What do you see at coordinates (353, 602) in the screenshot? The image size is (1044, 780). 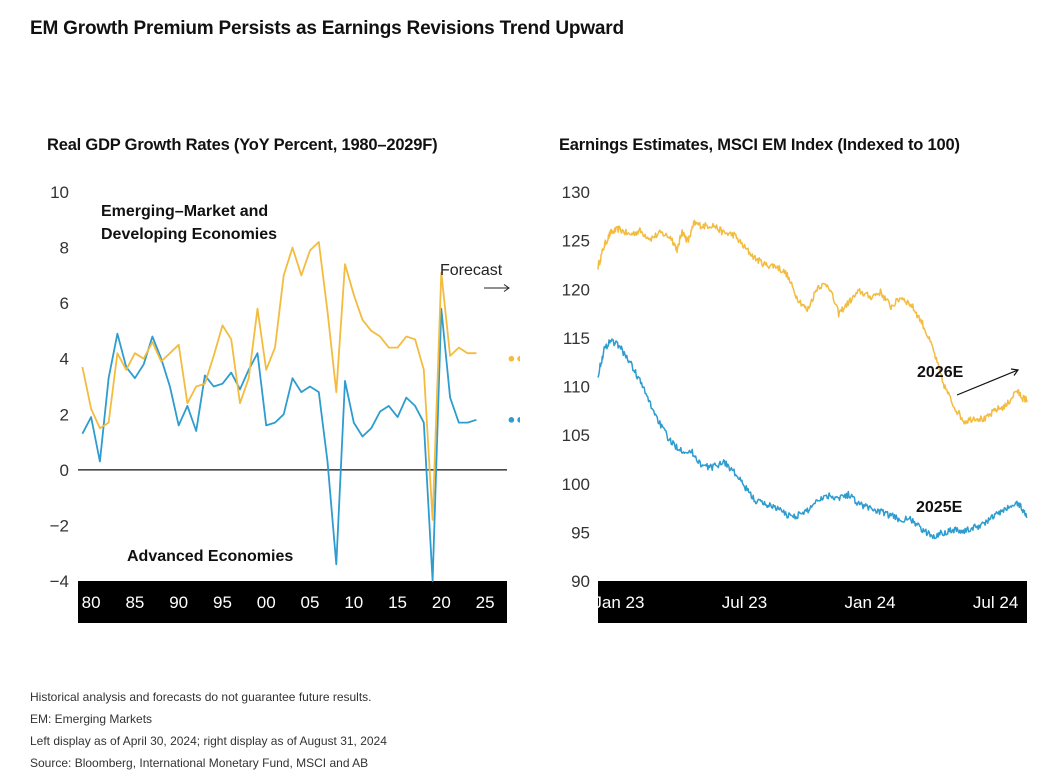 I see `x-tick-label: 10` at bounding box center [353, 602].